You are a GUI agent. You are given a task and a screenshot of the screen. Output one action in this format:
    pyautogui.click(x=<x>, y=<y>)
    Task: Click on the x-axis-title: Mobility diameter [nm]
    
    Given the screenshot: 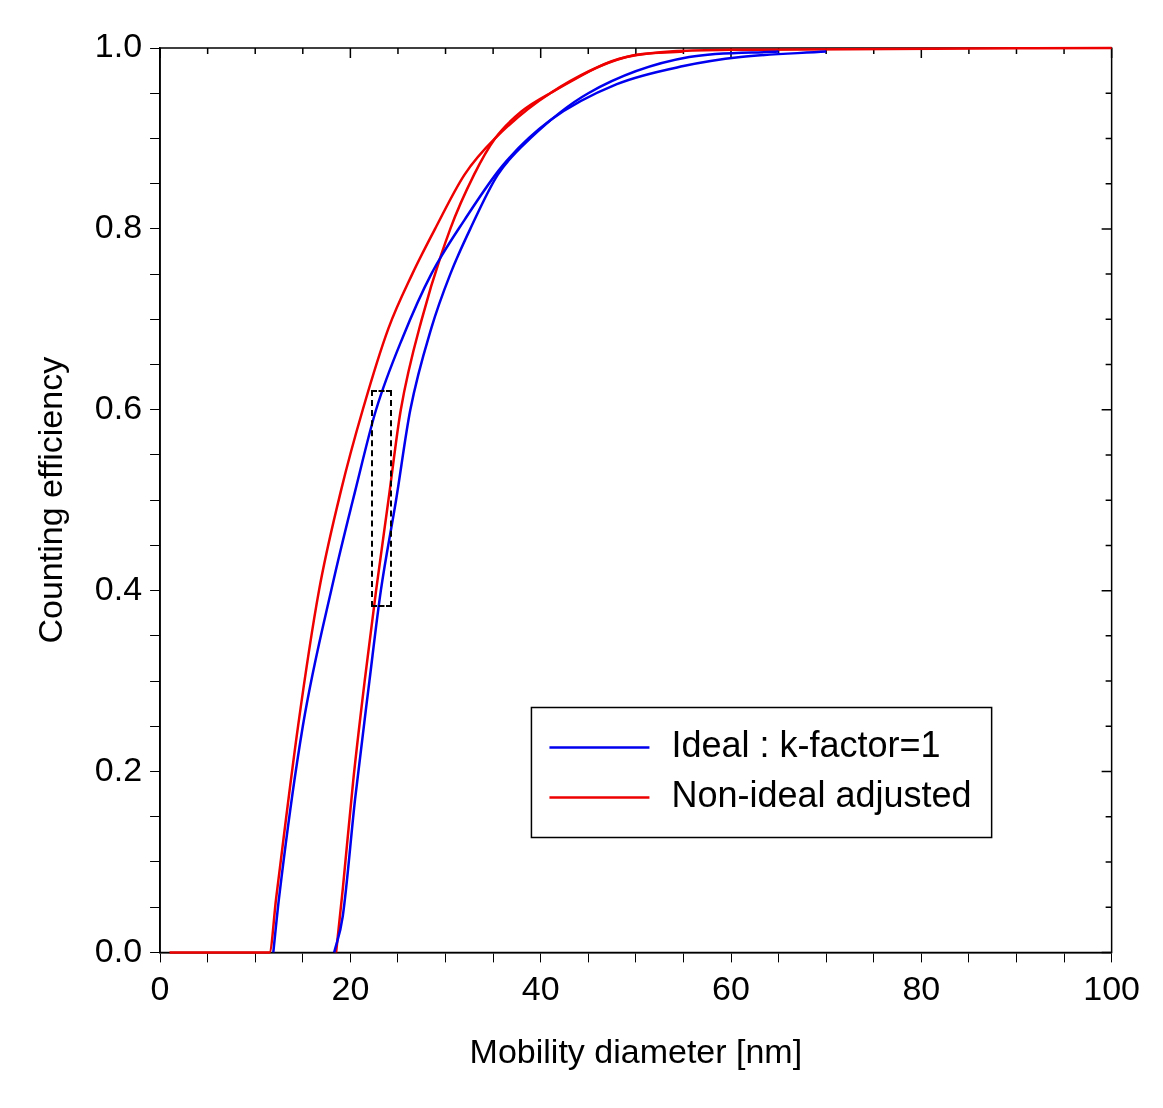 What is the action you would take?
    pyautogui.click(x=636, y=1050)
    